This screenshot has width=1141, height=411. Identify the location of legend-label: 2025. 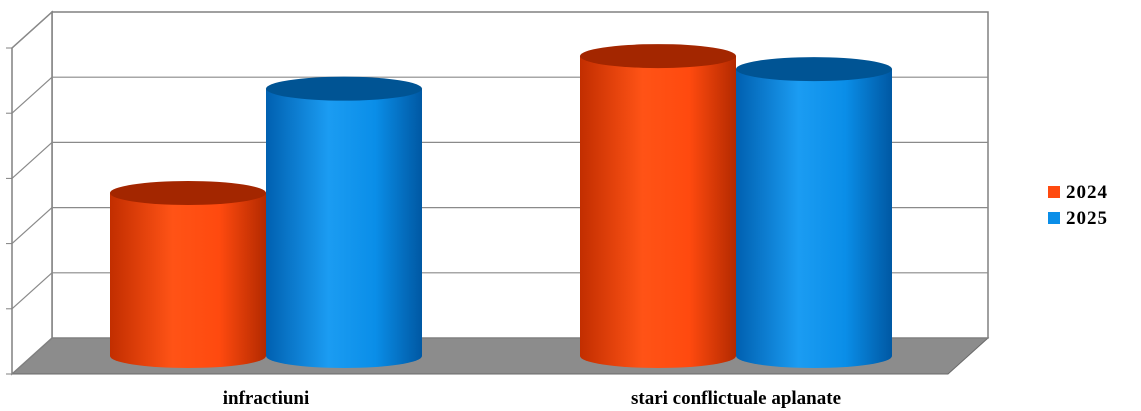
(1087, 218).